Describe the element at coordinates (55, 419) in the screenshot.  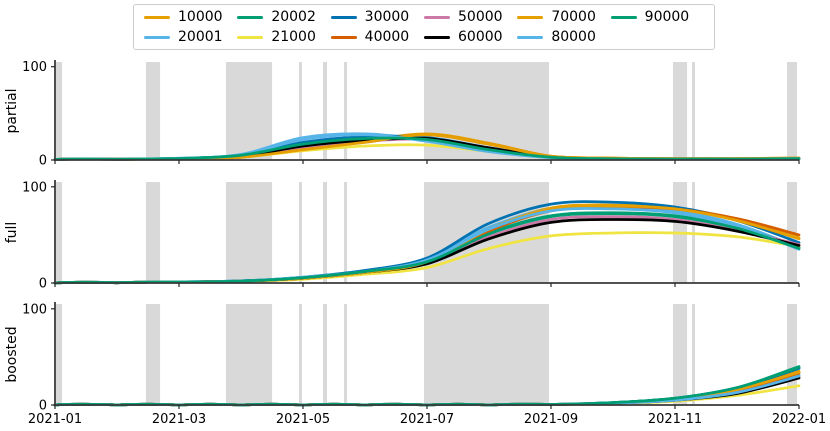
I see `x-tick-label: 2021-01` at that location.